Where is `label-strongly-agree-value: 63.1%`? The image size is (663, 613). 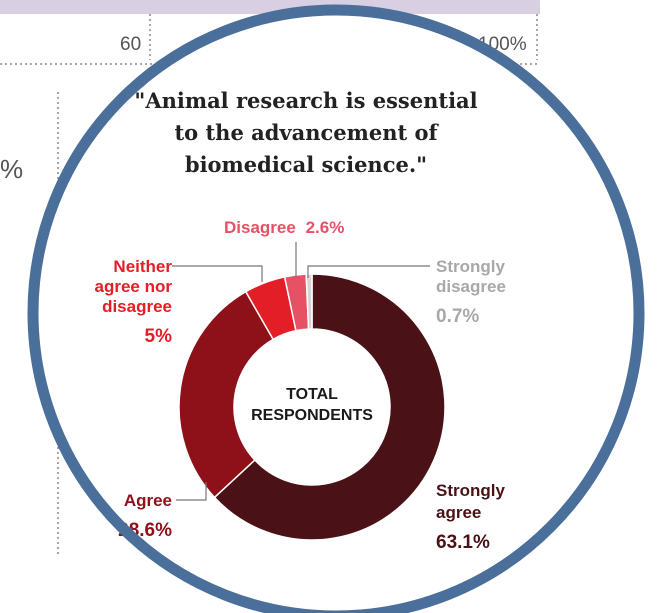
label-strongly-agree-value: 63.1% is located at coordinates (463, 542).